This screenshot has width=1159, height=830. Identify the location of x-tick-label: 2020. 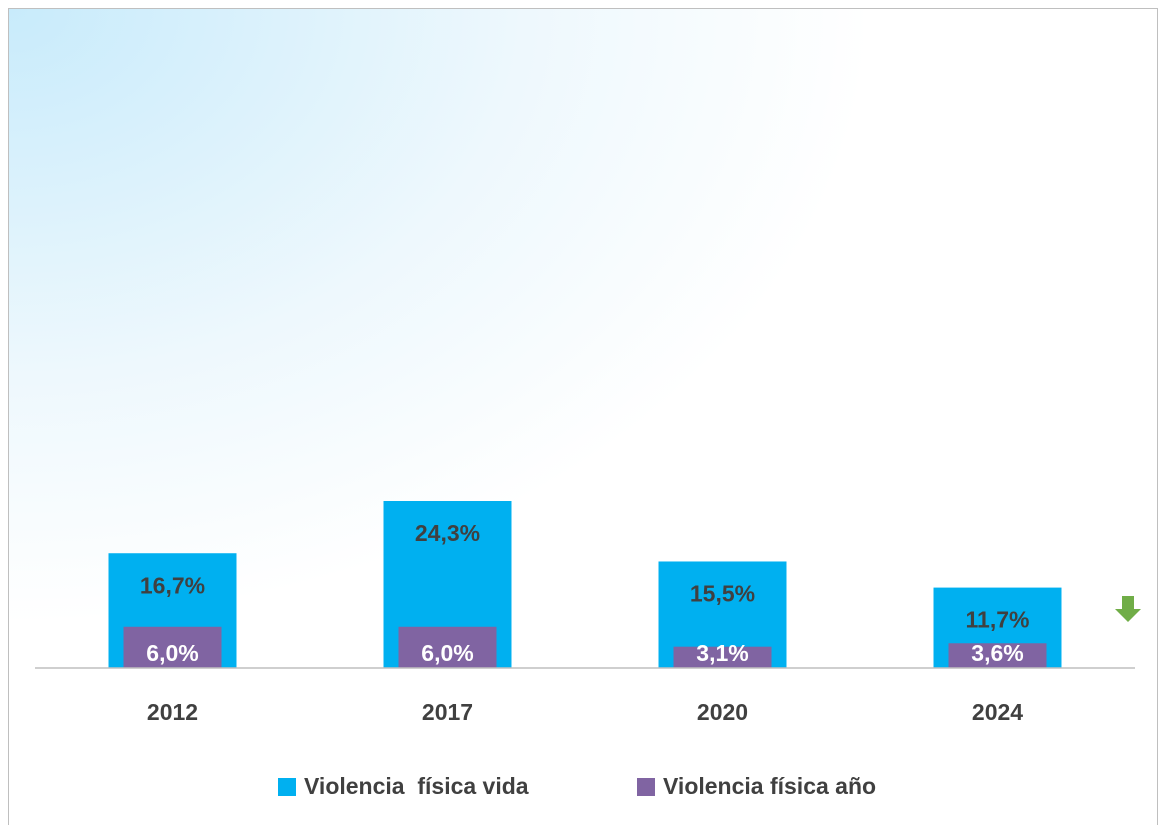
(722, 712).